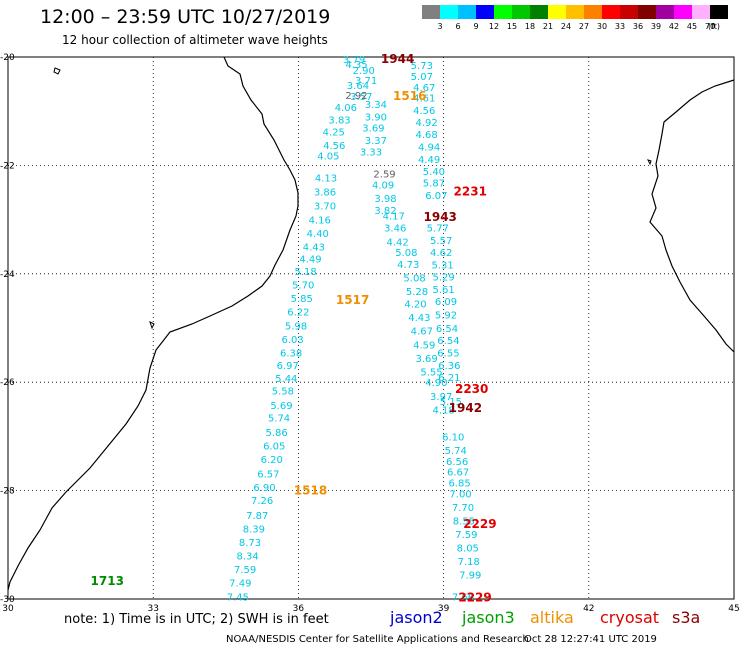 This screenshot has width=740, height=650. I want to click on wave-height-label: 5.61, so click(443, 290).